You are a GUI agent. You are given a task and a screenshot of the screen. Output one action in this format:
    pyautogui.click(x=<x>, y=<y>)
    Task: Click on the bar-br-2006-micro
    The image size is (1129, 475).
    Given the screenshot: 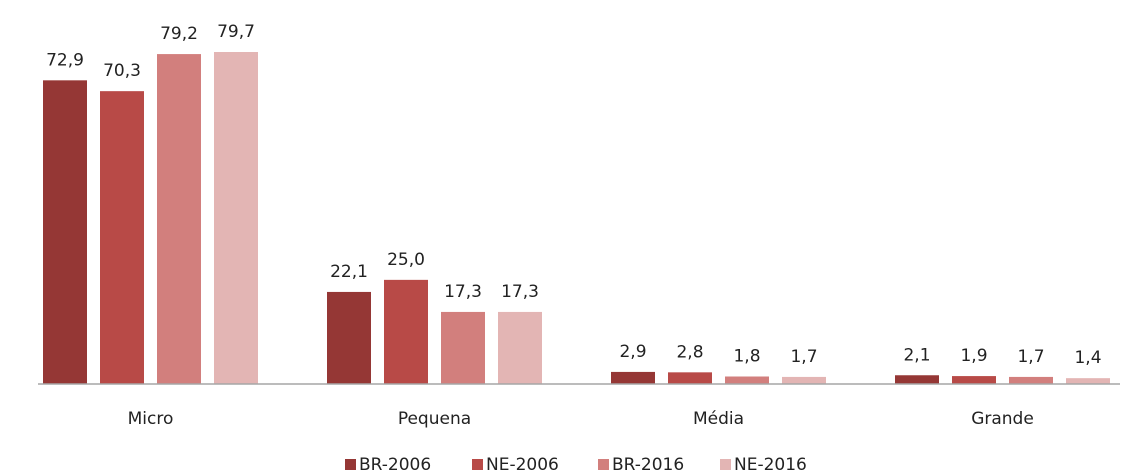 What is the action you would take?
    pyautogui.click(x=65, y=232)
    